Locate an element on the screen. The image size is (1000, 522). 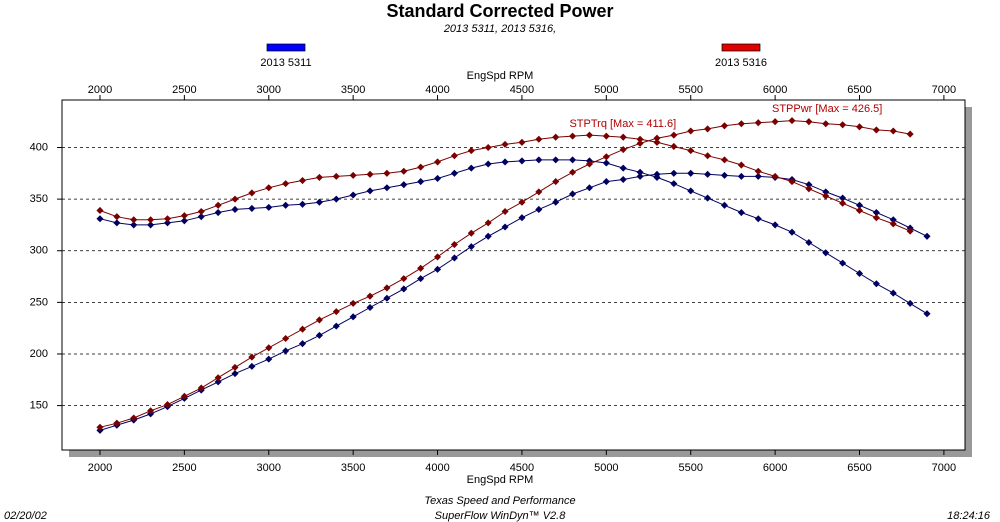
y-tick-label: 200 is located at coordinates (39, 354).